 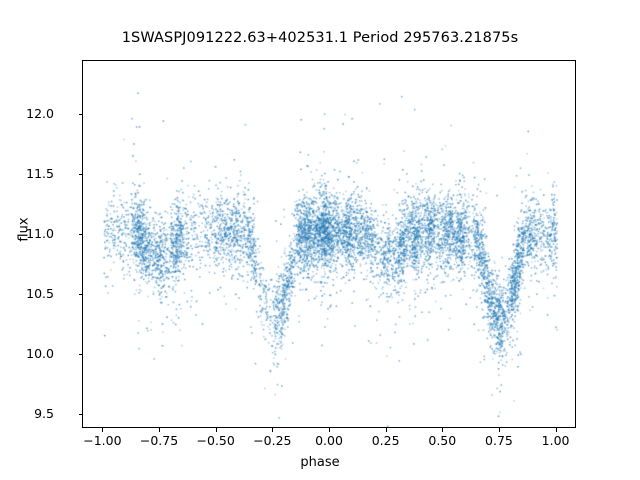 What do you see at coordinates (215, 440) in the screenshot?
I see `x-tick-label: −0.50` at bounding box center [215, 440].